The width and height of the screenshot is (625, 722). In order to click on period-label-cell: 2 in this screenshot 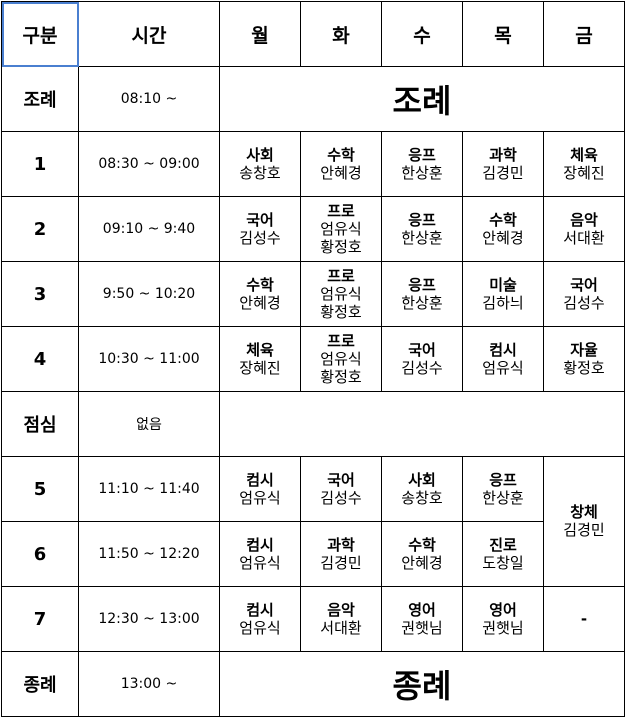, I will do `click(40, 229)`.